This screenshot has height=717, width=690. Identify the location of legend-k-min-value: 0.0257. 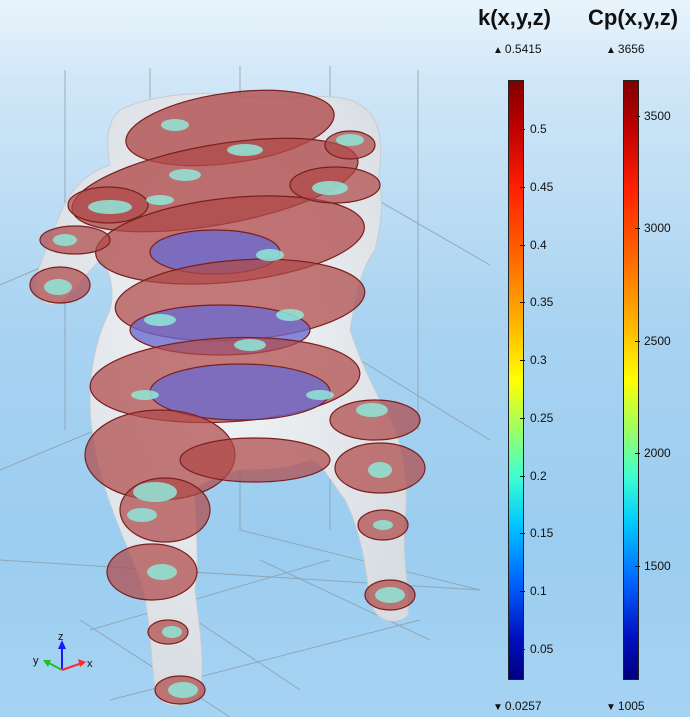
(523, 706).